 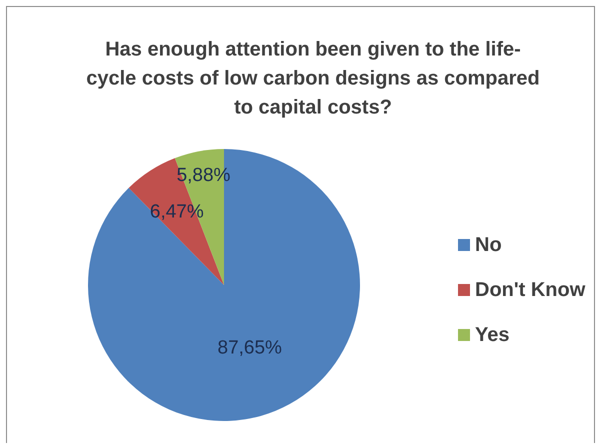 I want to click on legend-label: Don't Know, so click(x=530, y=290).